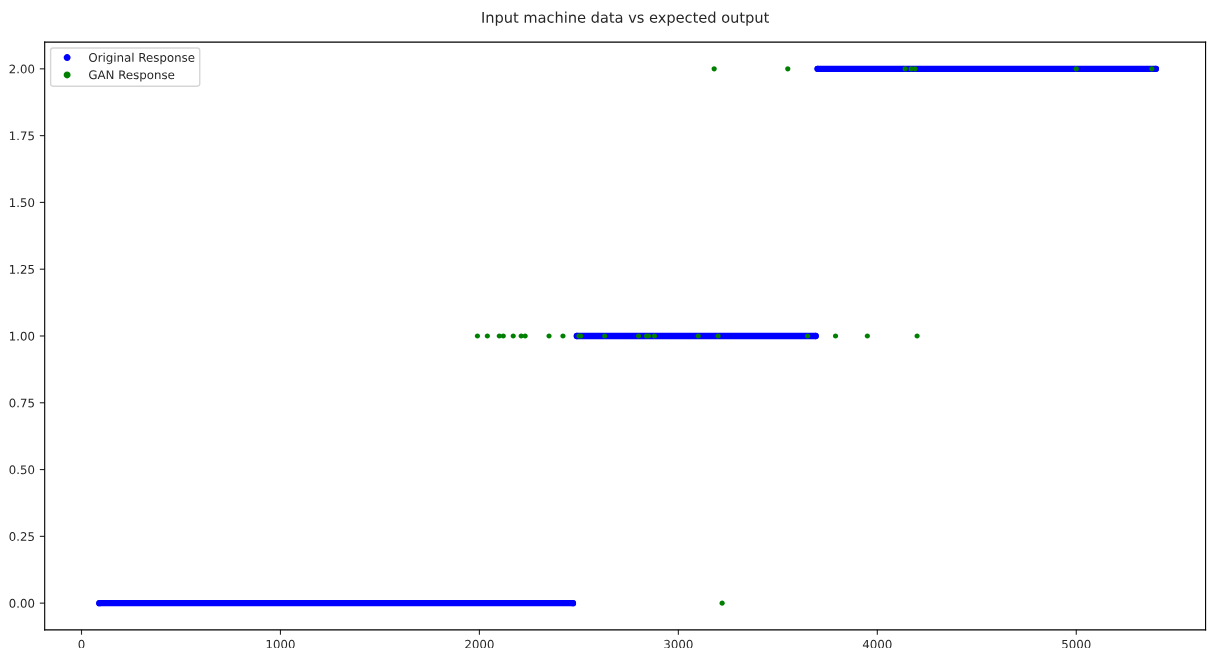  Describe the element at coordinates (21, 136) in the screenshot. I see `y-tick-label: 1.75` at that location.